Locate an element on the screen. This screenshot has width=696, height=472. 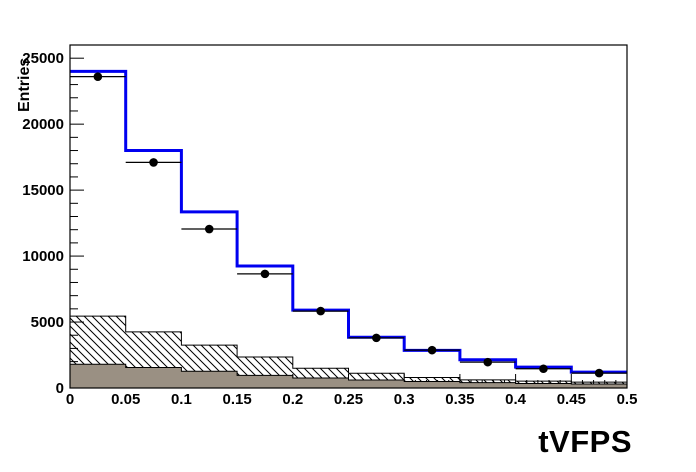
x-tick-label: 0.3 is located at coordinates (404, 399).